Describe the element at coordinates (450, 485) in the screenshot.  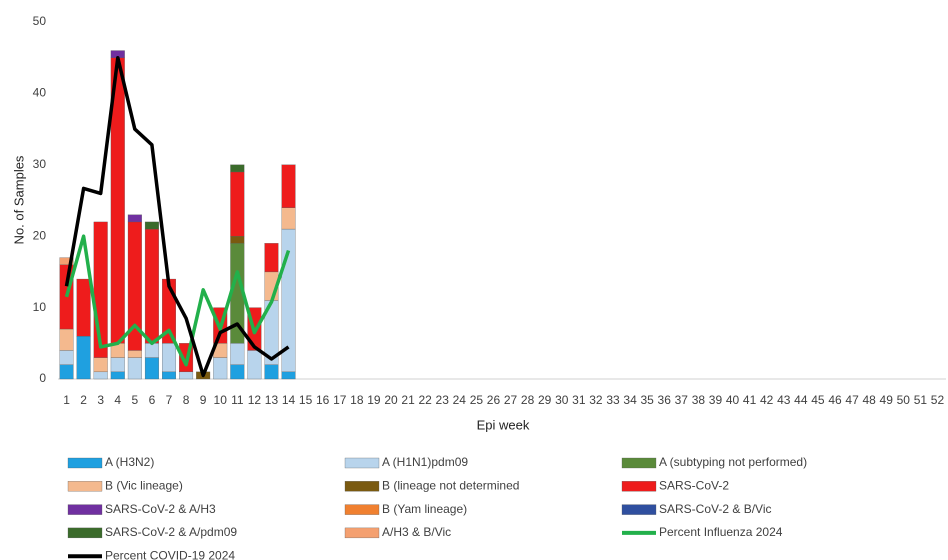
I see `legend-label: B (lineage not determined` at that location.